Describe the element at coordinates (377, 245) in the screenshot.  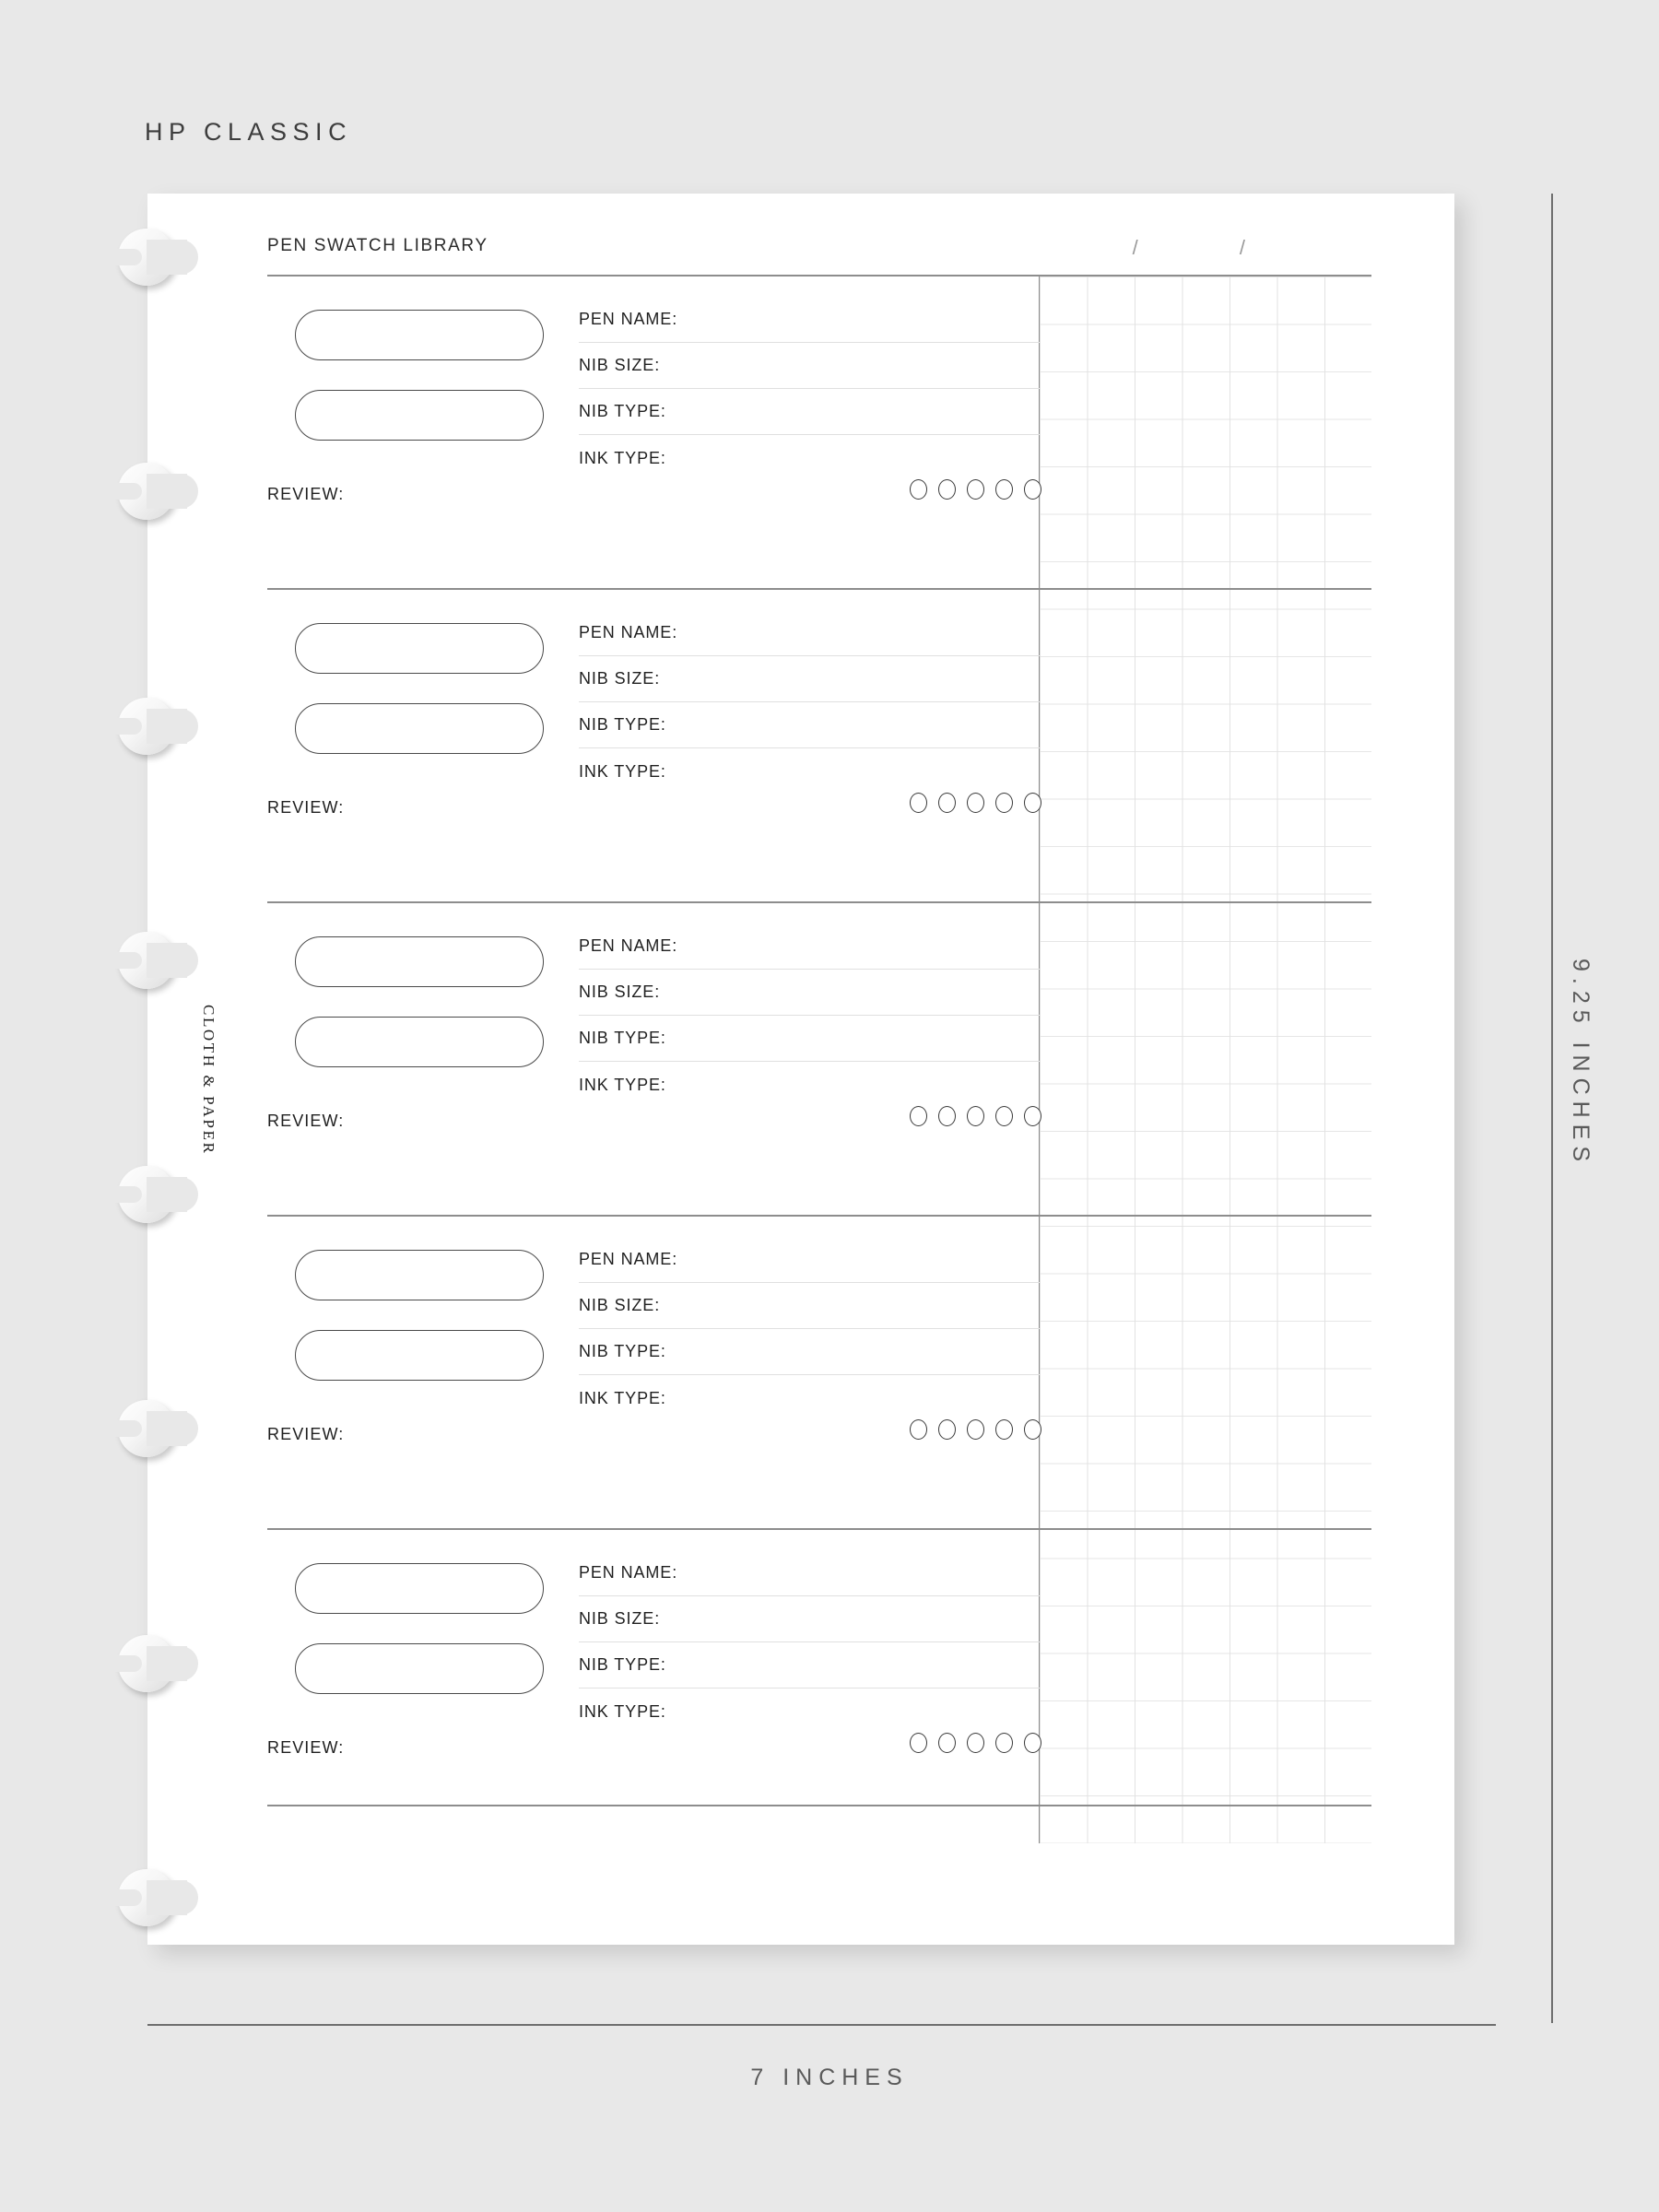
I see `page-title: PEN SWATCH LIBRARY` at that location.